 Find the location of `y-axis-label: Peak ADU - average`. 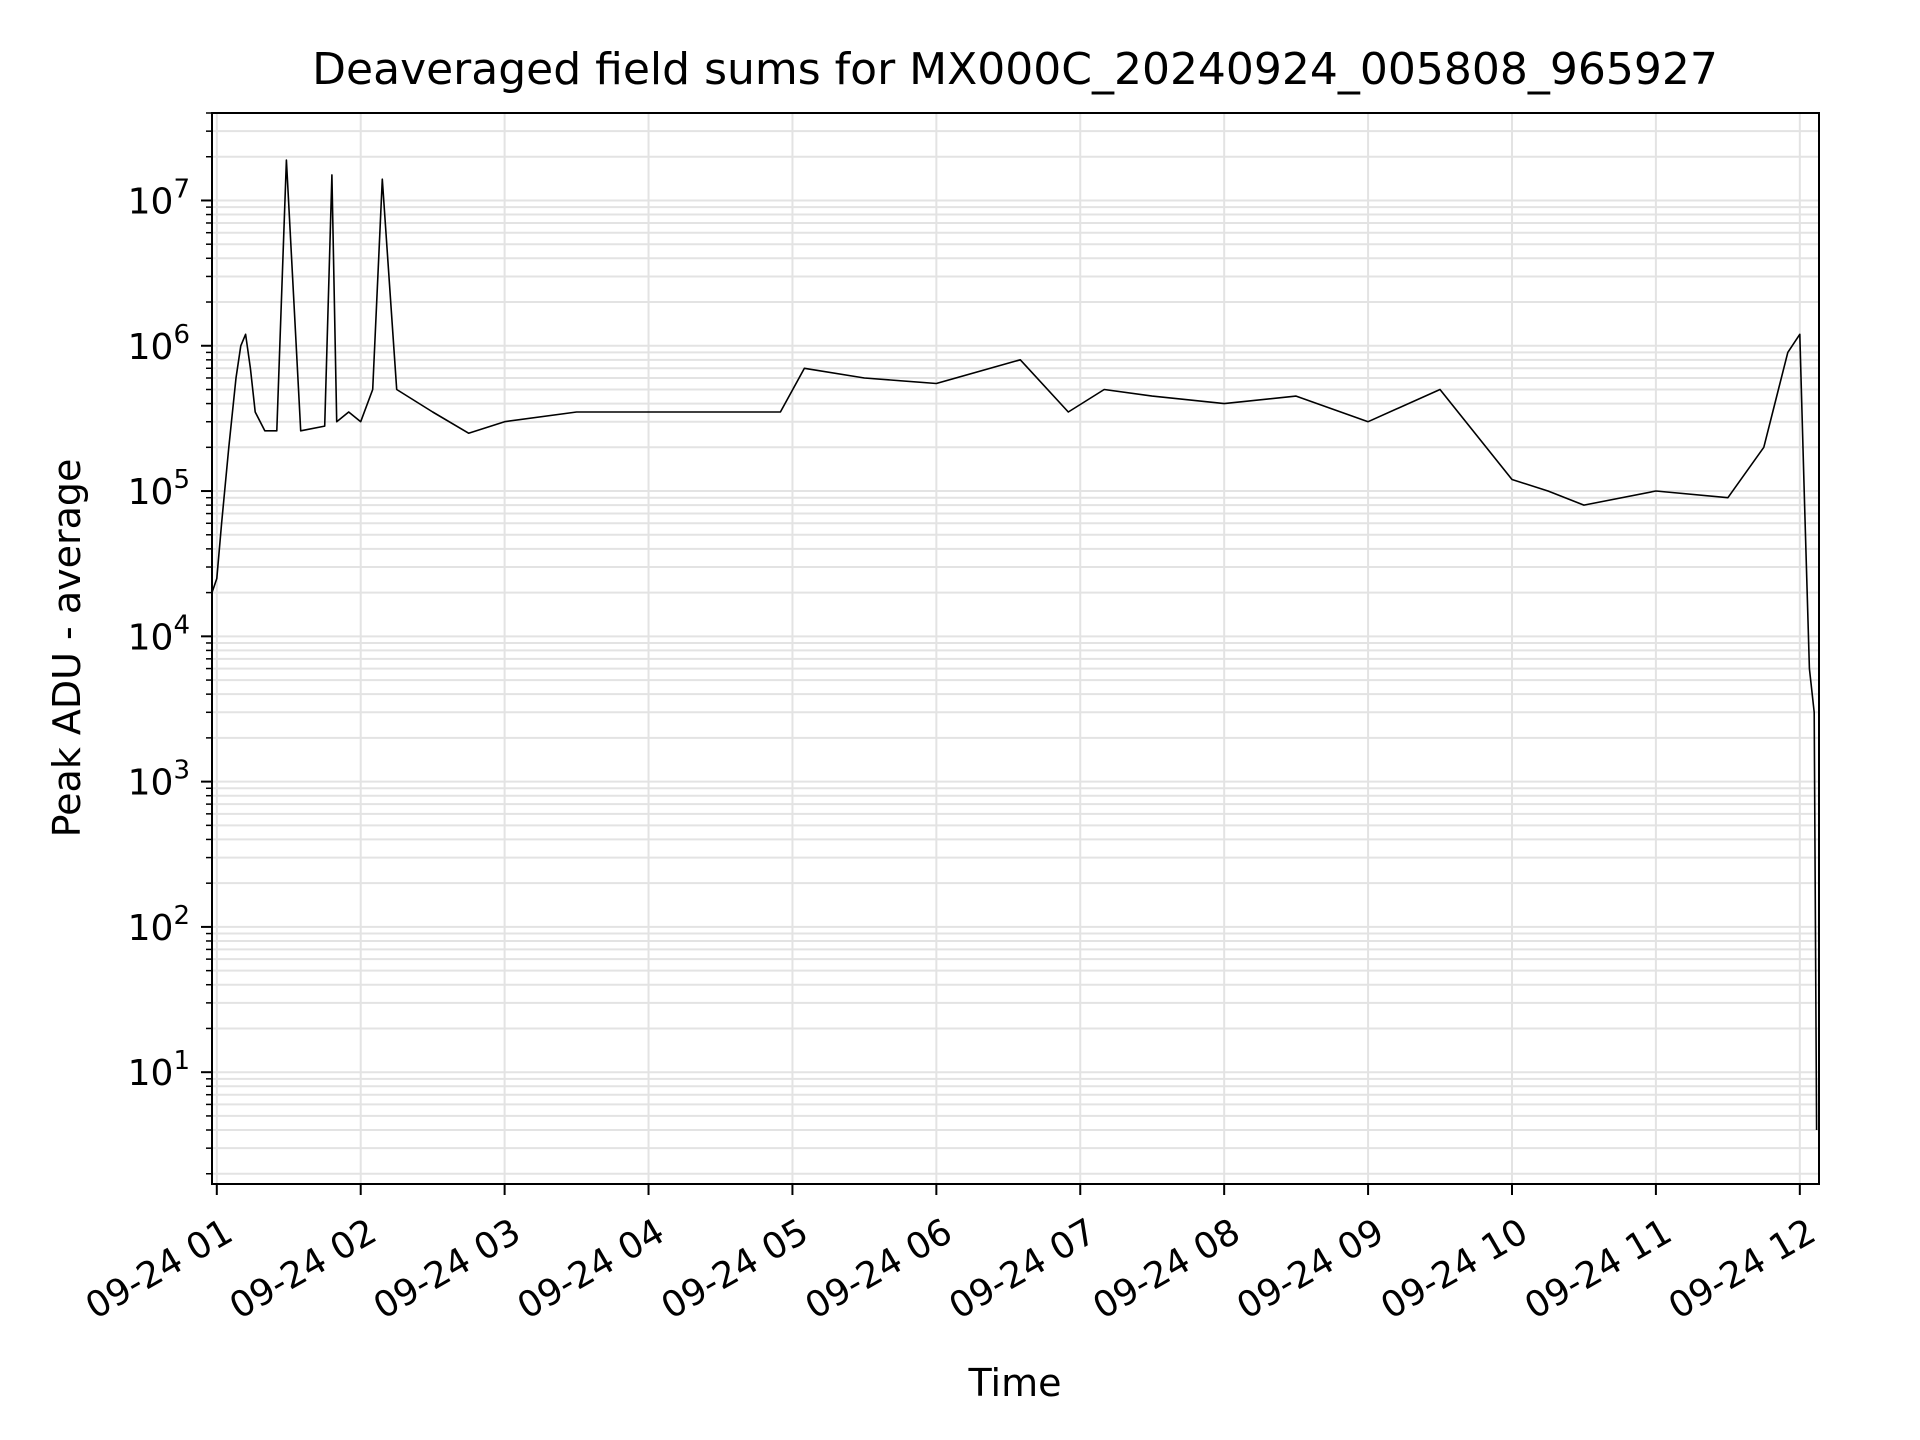

y-axis-label: Peak ADU - average is located at coordinates (67, 648).